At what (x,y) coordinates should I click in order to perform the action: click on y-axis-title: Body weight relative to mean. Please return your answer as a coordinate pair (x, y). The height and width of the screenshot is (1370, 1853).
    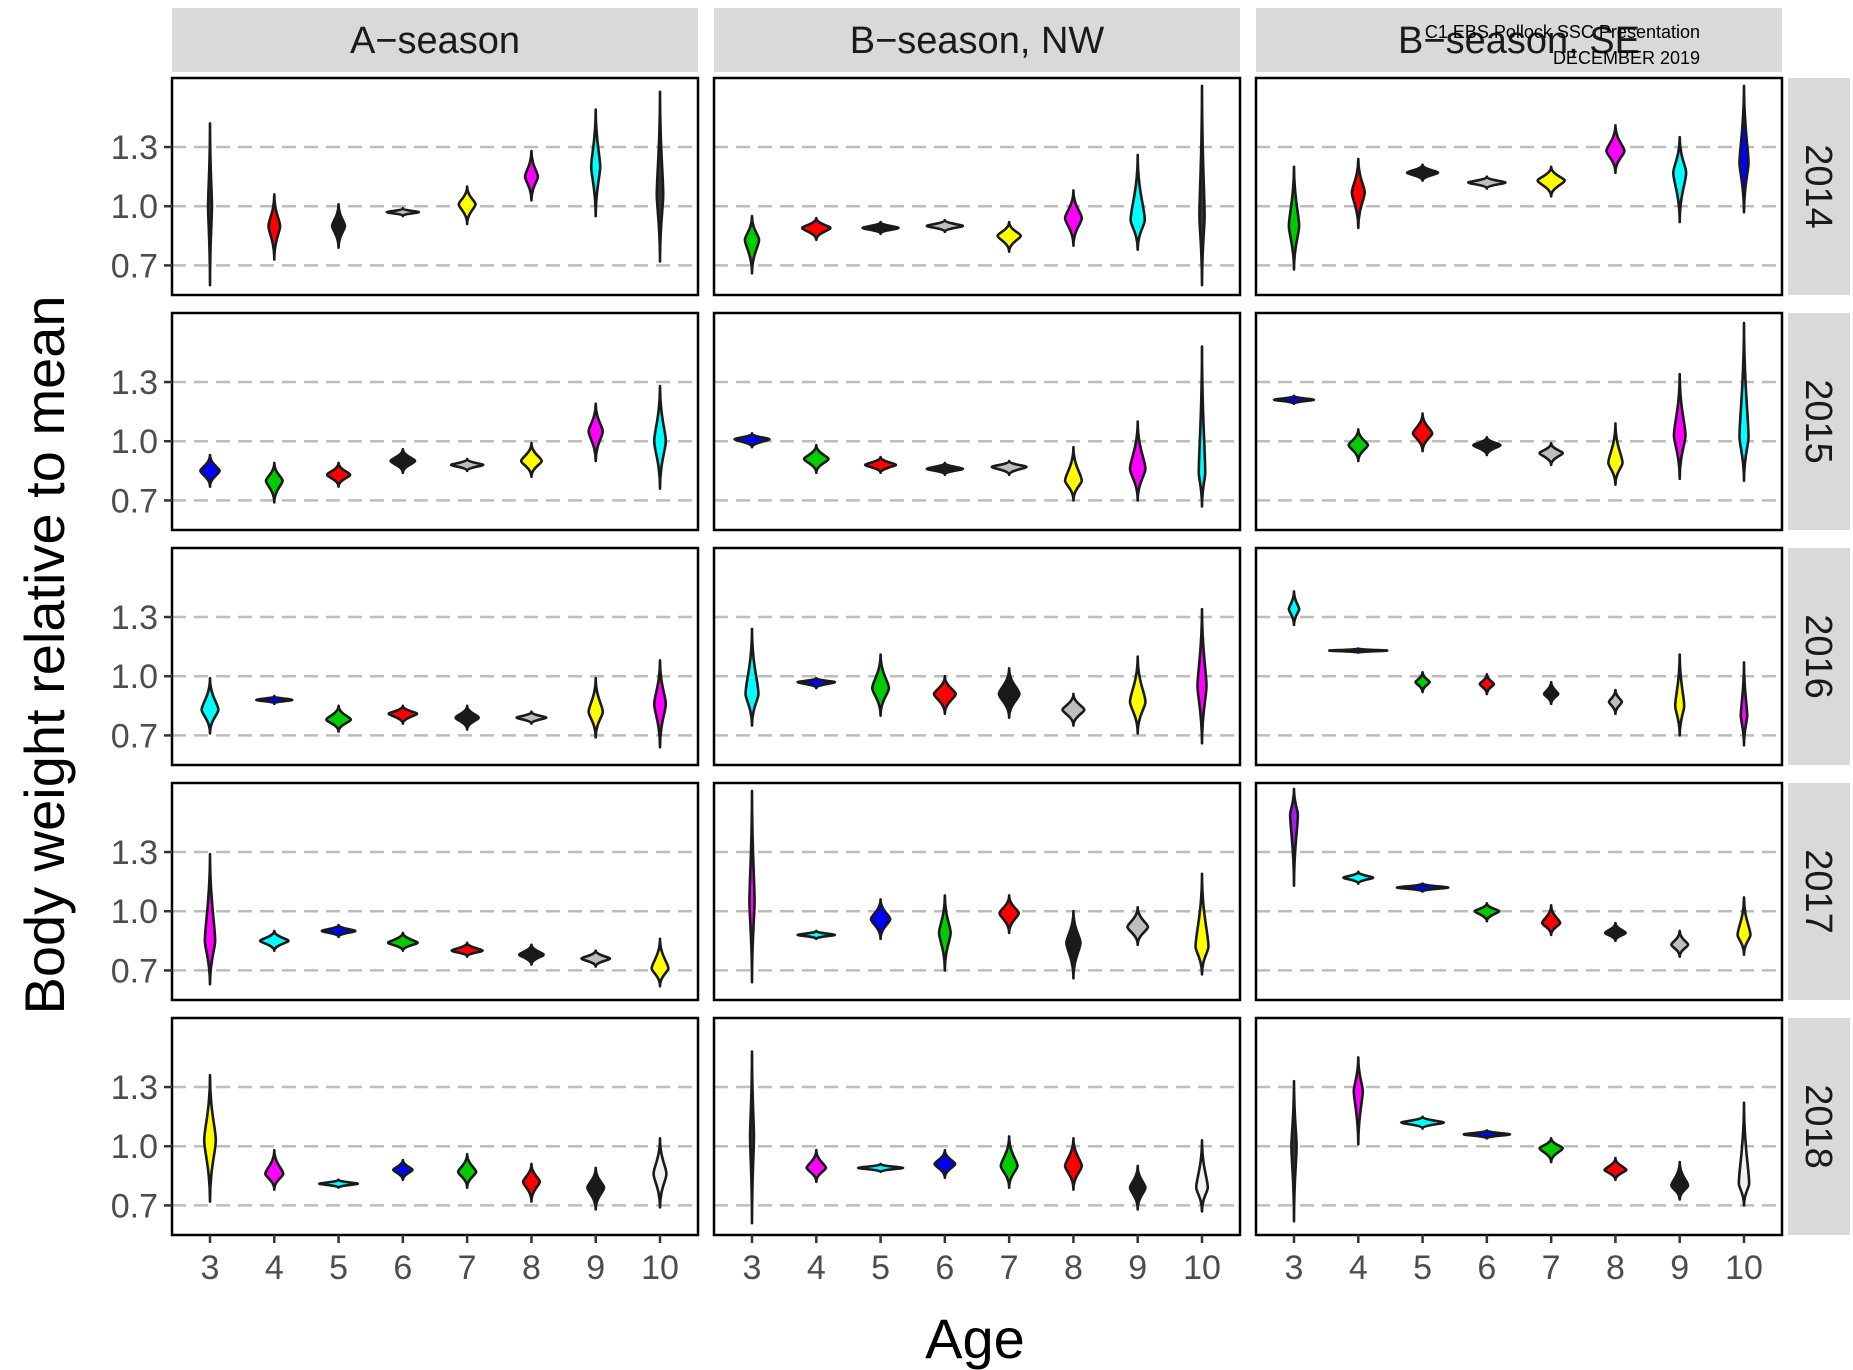
    Looking at the image, I should click on (44, 654).